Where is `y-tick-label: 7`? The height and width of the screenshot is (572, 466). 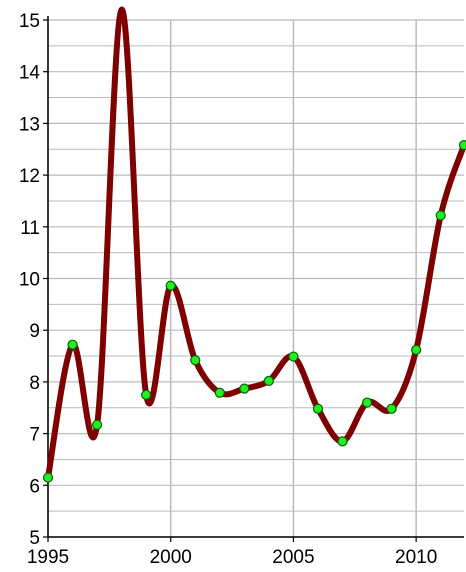
y-tick-label: 7 is located at coordinates (34, 435).